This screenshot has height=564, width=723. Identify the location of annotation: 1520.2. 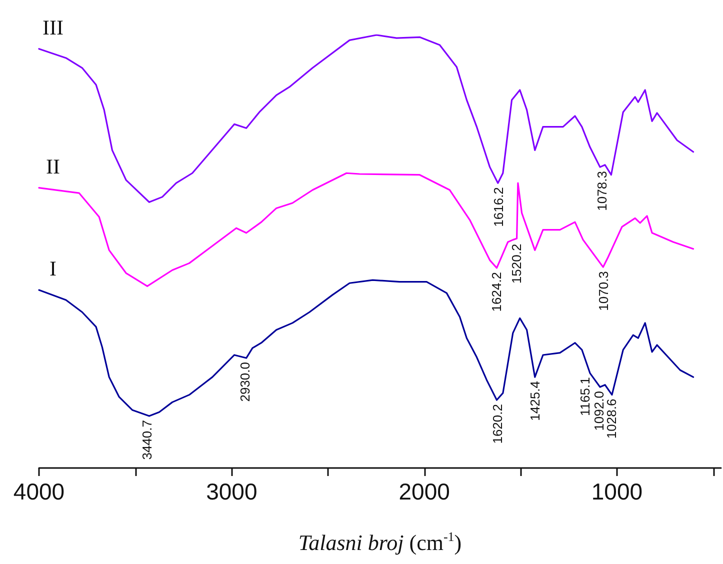
(516, 264).